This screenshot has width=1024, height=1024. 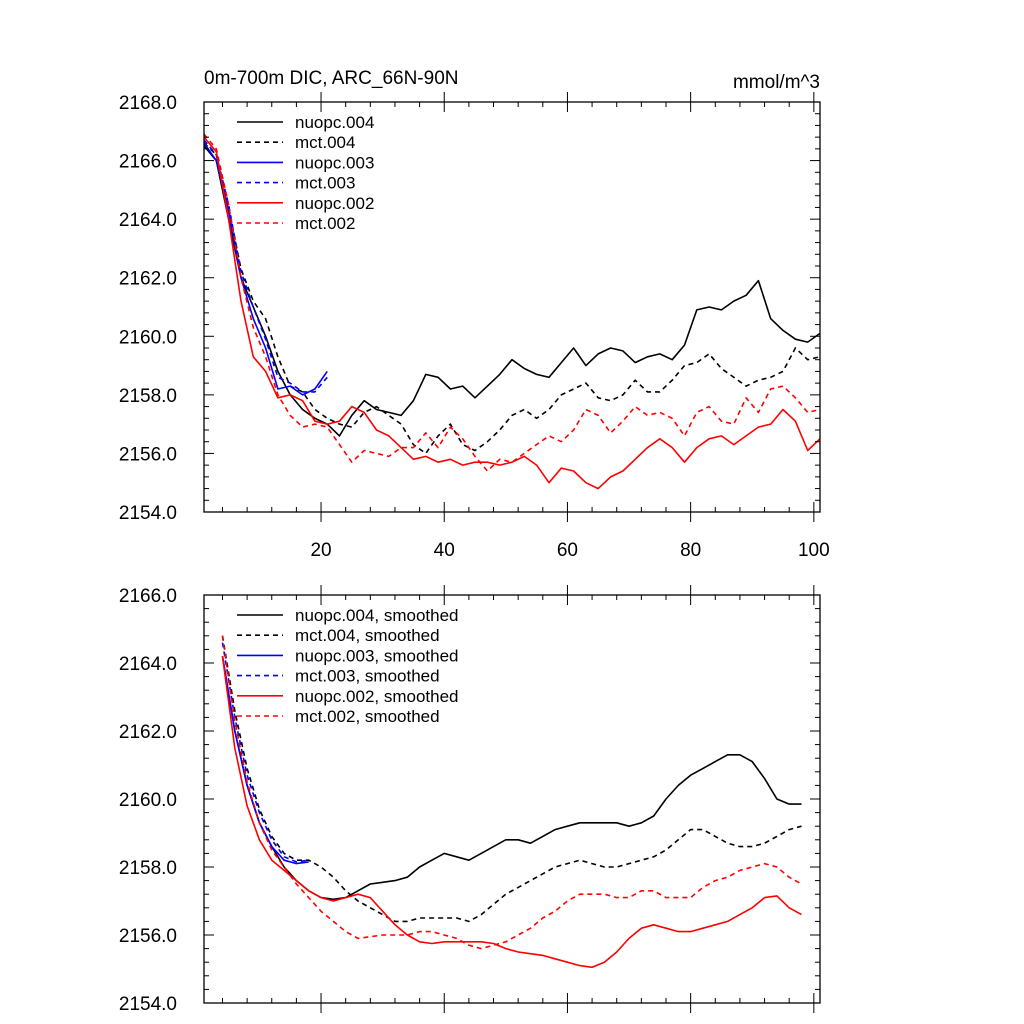 I want to click on legend-label: nuopc.002, so click(x=334, y=203).